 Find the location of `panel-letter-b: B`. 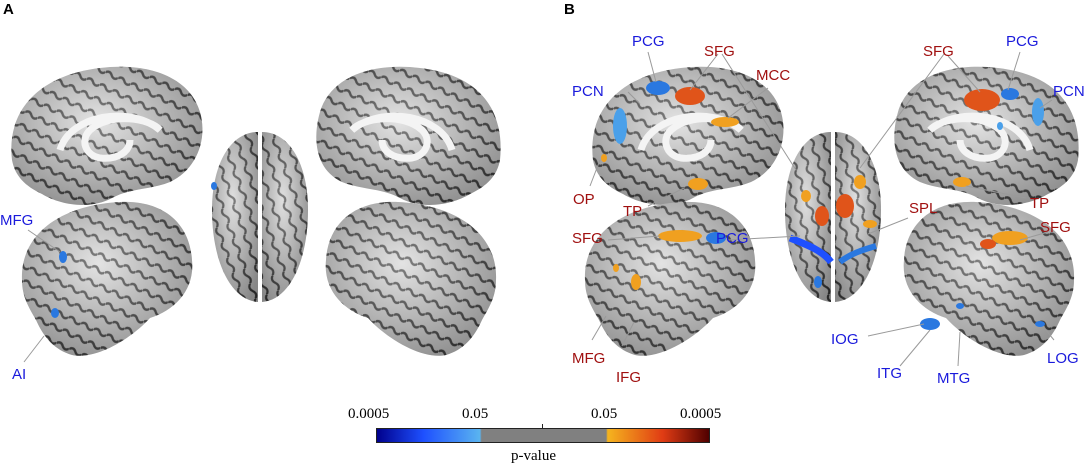

panel-letter-b: B is located at coordinates (569, 9).